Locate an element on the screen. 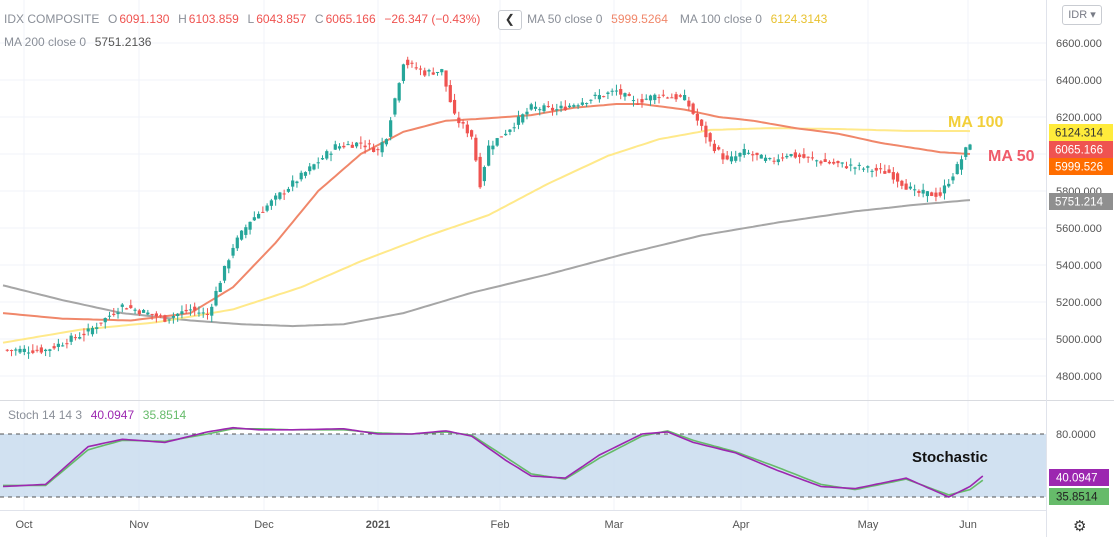 The width and height of the screenshot is (1114, 537). ma200-legend: MA 200 close 0 5751.2136 is located at coordinates (78, 42).